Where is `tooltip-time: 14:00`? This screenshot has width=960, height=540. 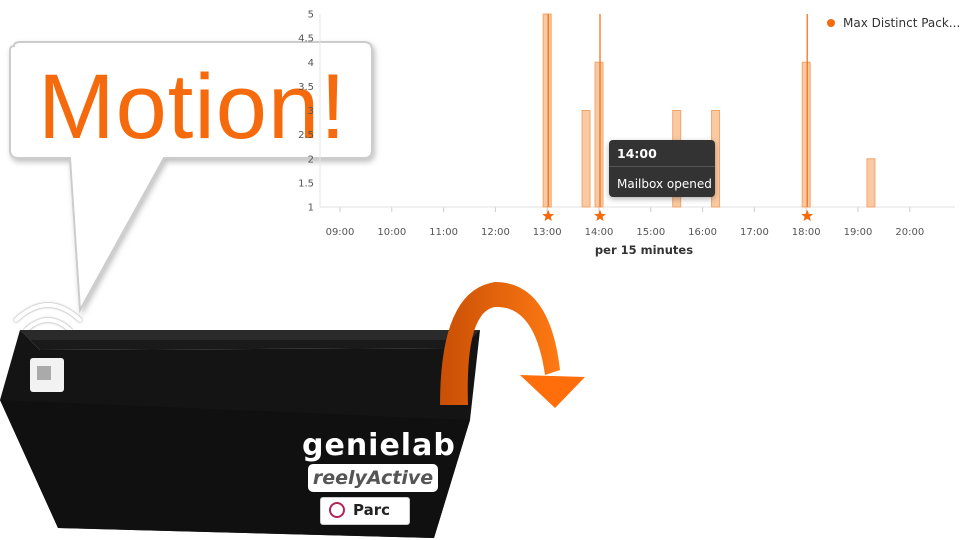 tooltip-time: 14:00 is located at coordinates (637, 153).